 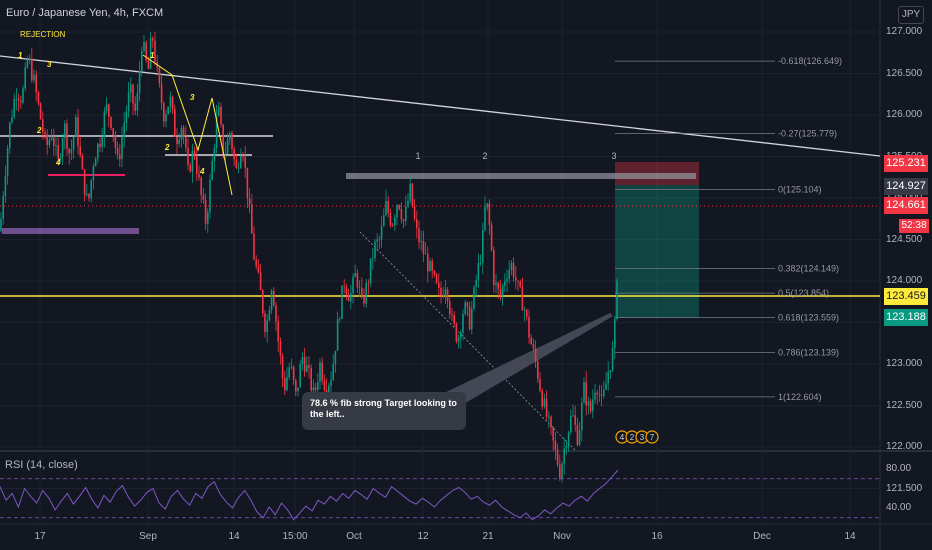 What do you see at coordinates (40, 536) in the screenshot?
I see `time-axis-tick: 17` at bounding box center [40, 536].